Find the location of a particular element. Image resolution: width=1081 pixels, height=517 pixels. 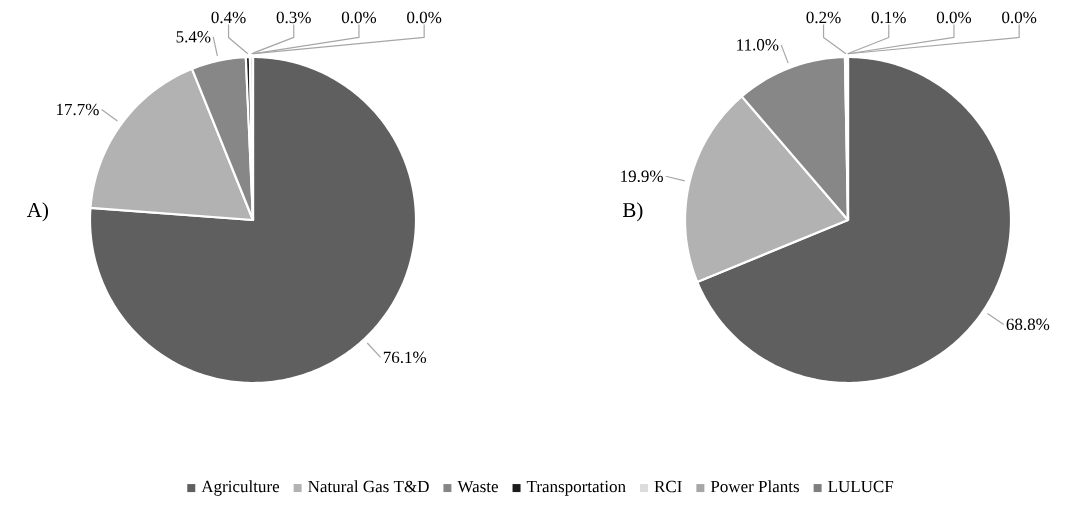

data-label: 76.1% is located at coordinates (405, 357).